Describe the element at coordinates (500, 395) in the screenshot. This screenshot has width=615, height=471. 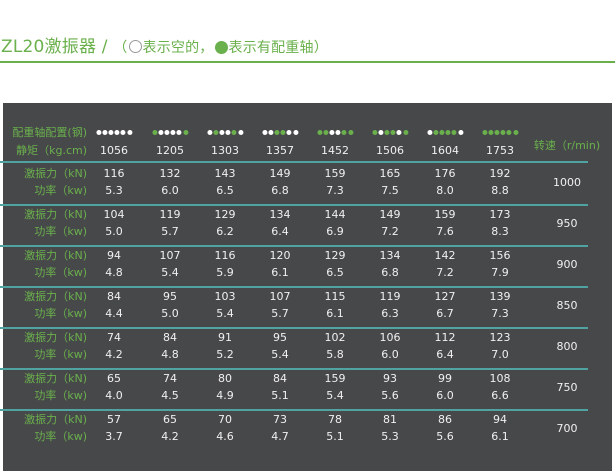
I see `power-value: 6.6` at that location.